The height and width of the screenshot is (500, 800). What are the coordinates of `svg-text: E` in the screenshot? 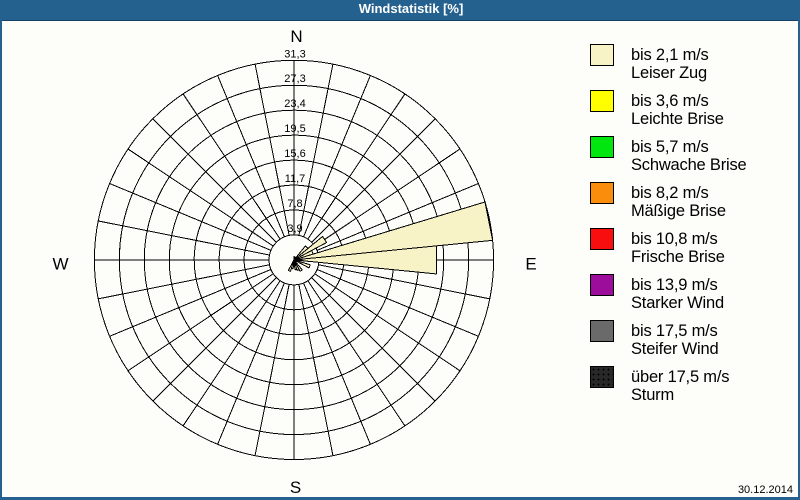 It's located at (530, 264).